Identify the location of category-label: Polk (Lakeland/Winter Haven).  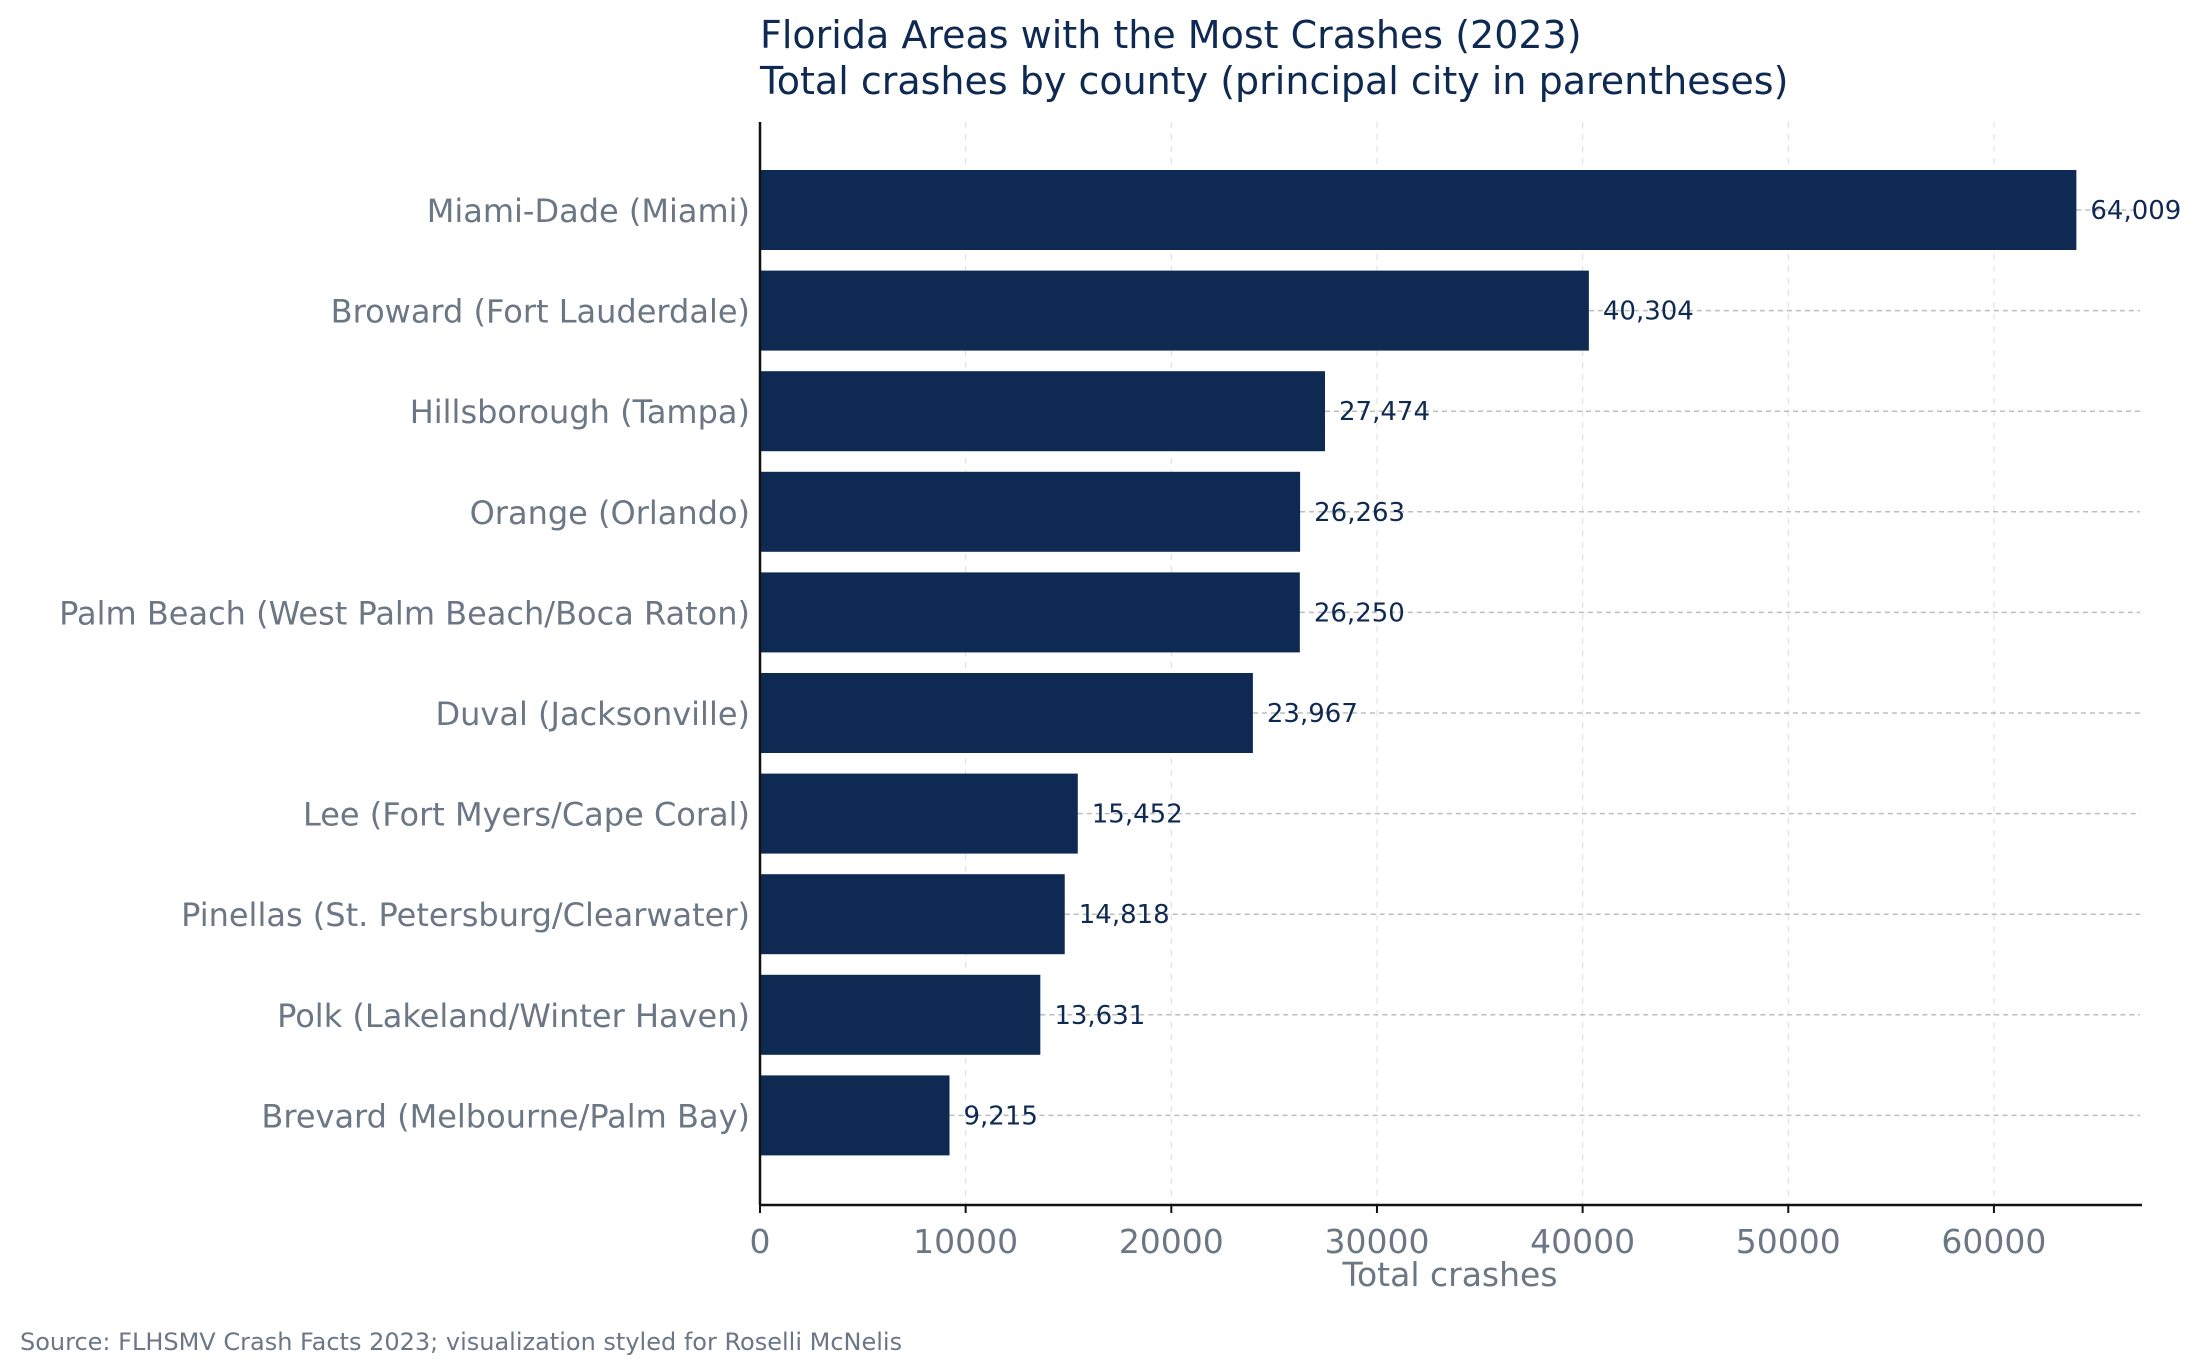
(513, 1016).